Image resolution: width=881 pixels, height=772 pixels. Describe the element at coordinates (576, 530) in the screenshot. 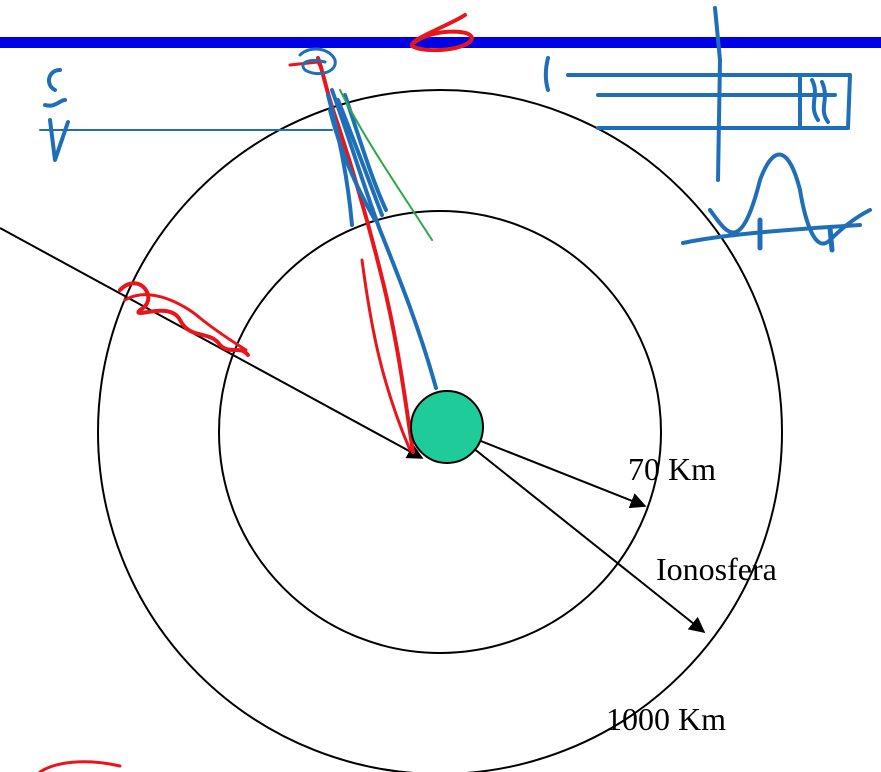

I see `radius-arrow-1000km` at that location.